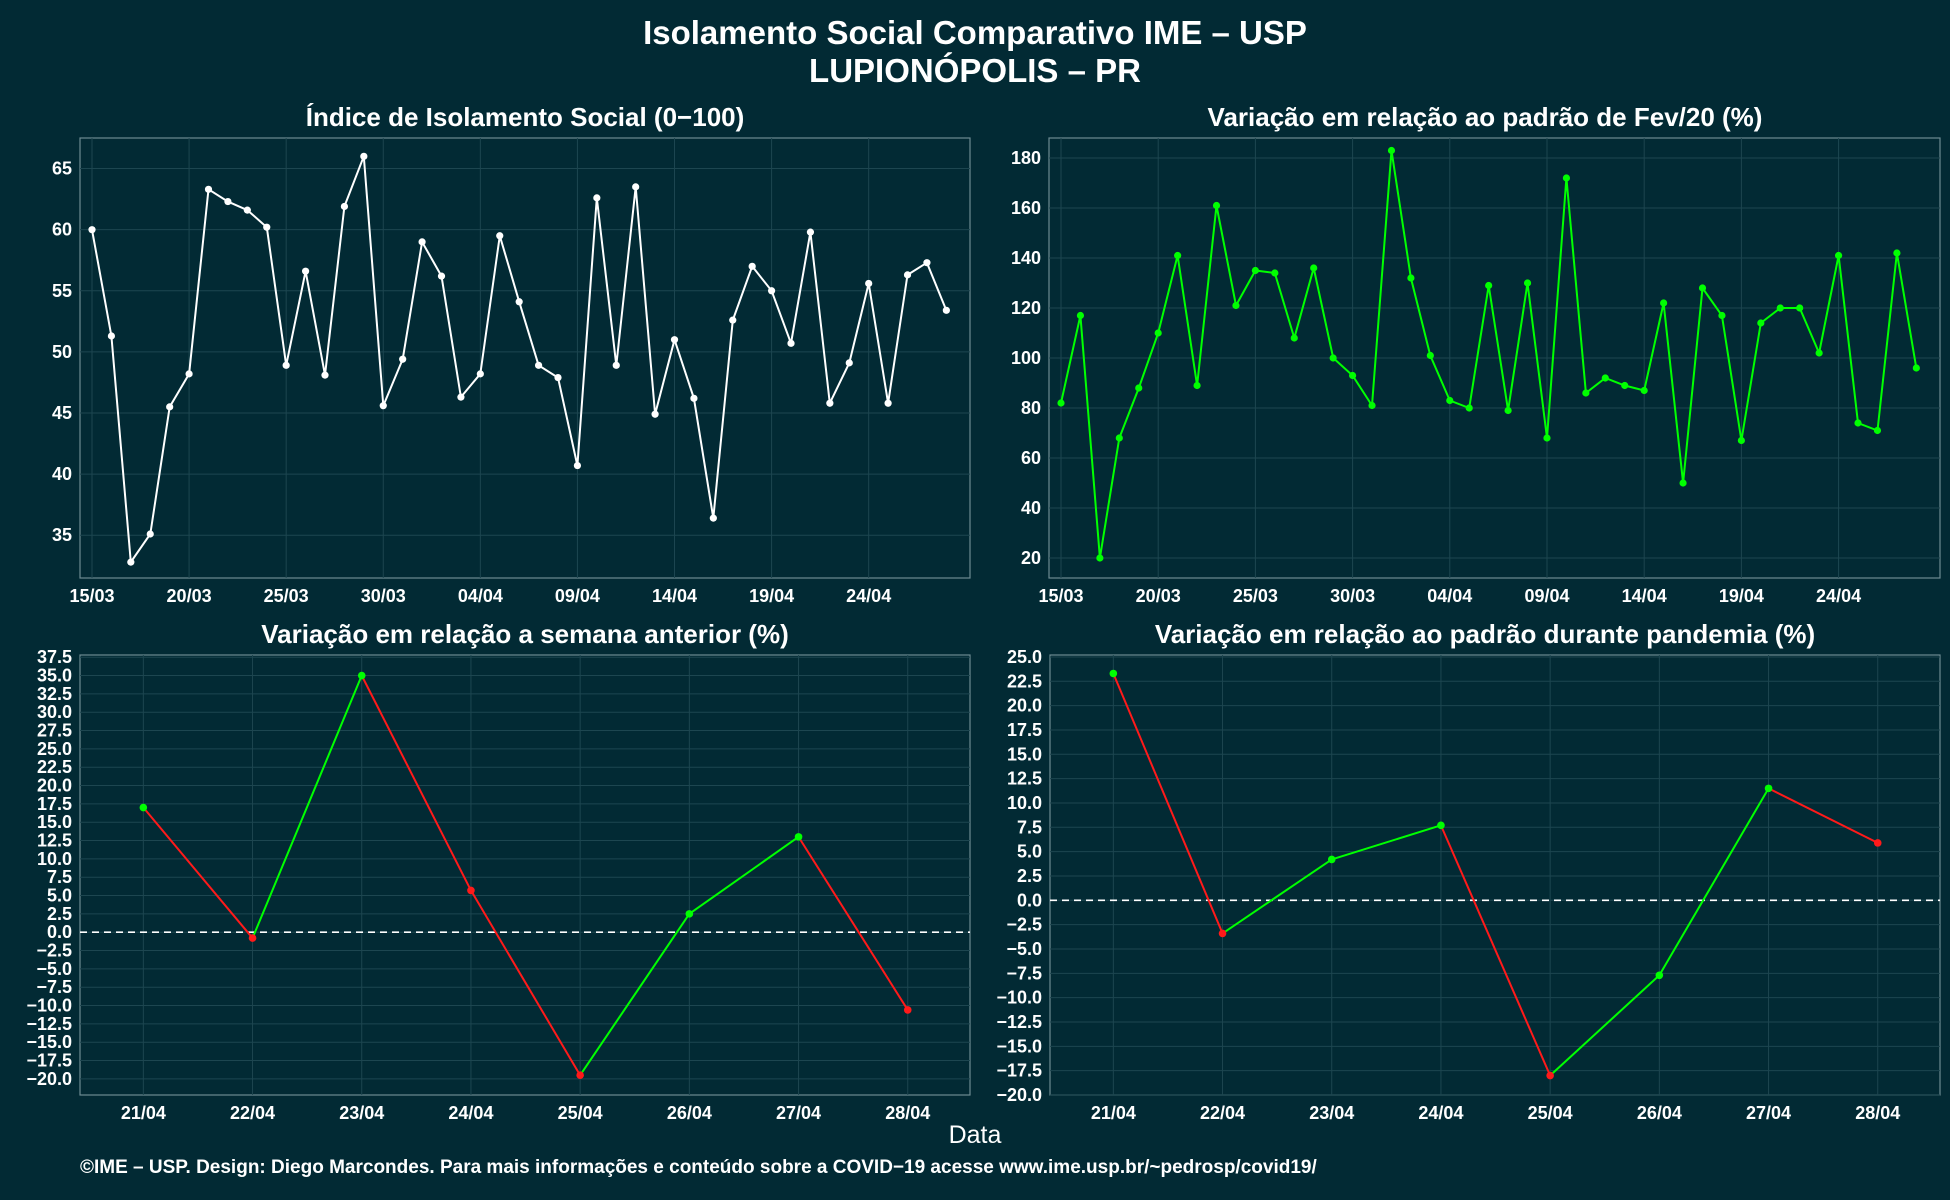 The image size is (1950, 1200). Describe the element at coordinates (580, 1113) in the screenshot. I see `x-tick-label: 25/04` at that location.